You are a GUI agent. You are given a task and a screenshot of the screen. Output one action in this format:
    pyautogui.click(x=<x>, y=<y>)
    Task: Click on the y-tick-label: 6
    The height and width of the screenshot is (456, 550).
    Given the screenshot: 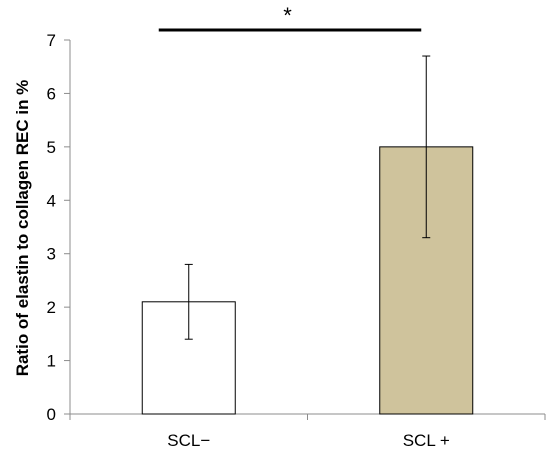 What is the action you would take?
    pyautogui.click(x=51, y=93)
    